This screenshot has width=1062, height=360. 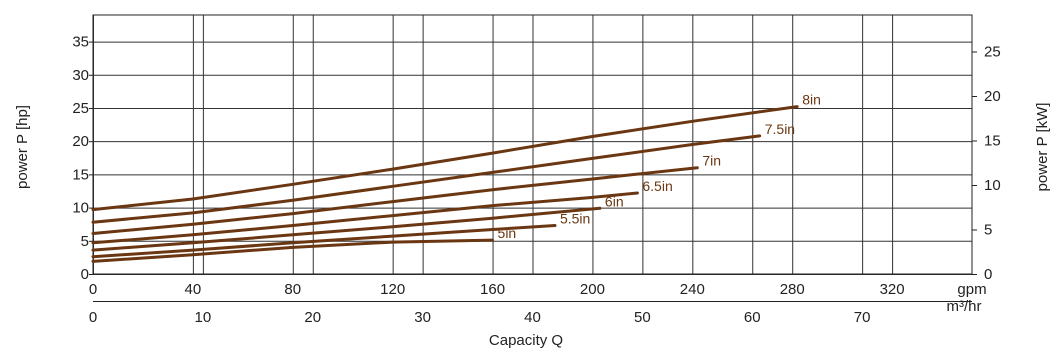 What do you see at coordinates (988, 229) in the screenshot?
I see `y-kw-tick-label: 5` at bounding box center [988, 229].